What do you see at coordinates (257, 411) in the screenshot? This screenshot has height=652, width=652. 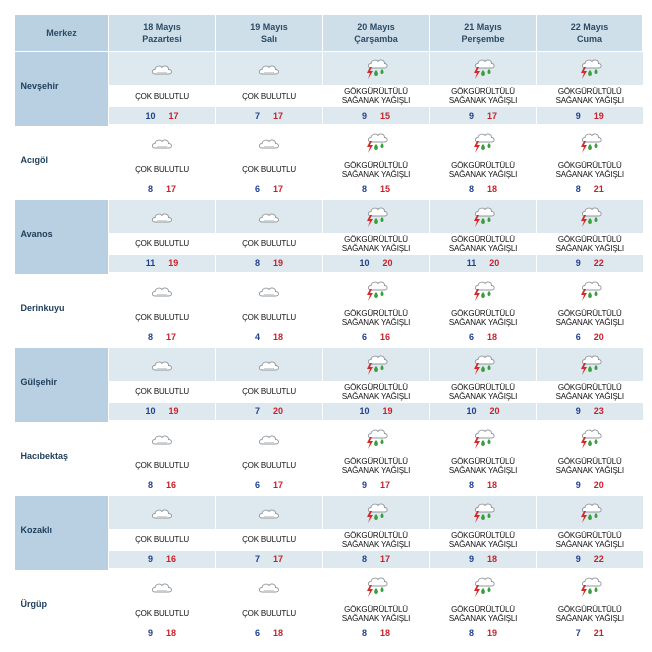 I see `low-temp: 7` at bounding box center [257, 411].